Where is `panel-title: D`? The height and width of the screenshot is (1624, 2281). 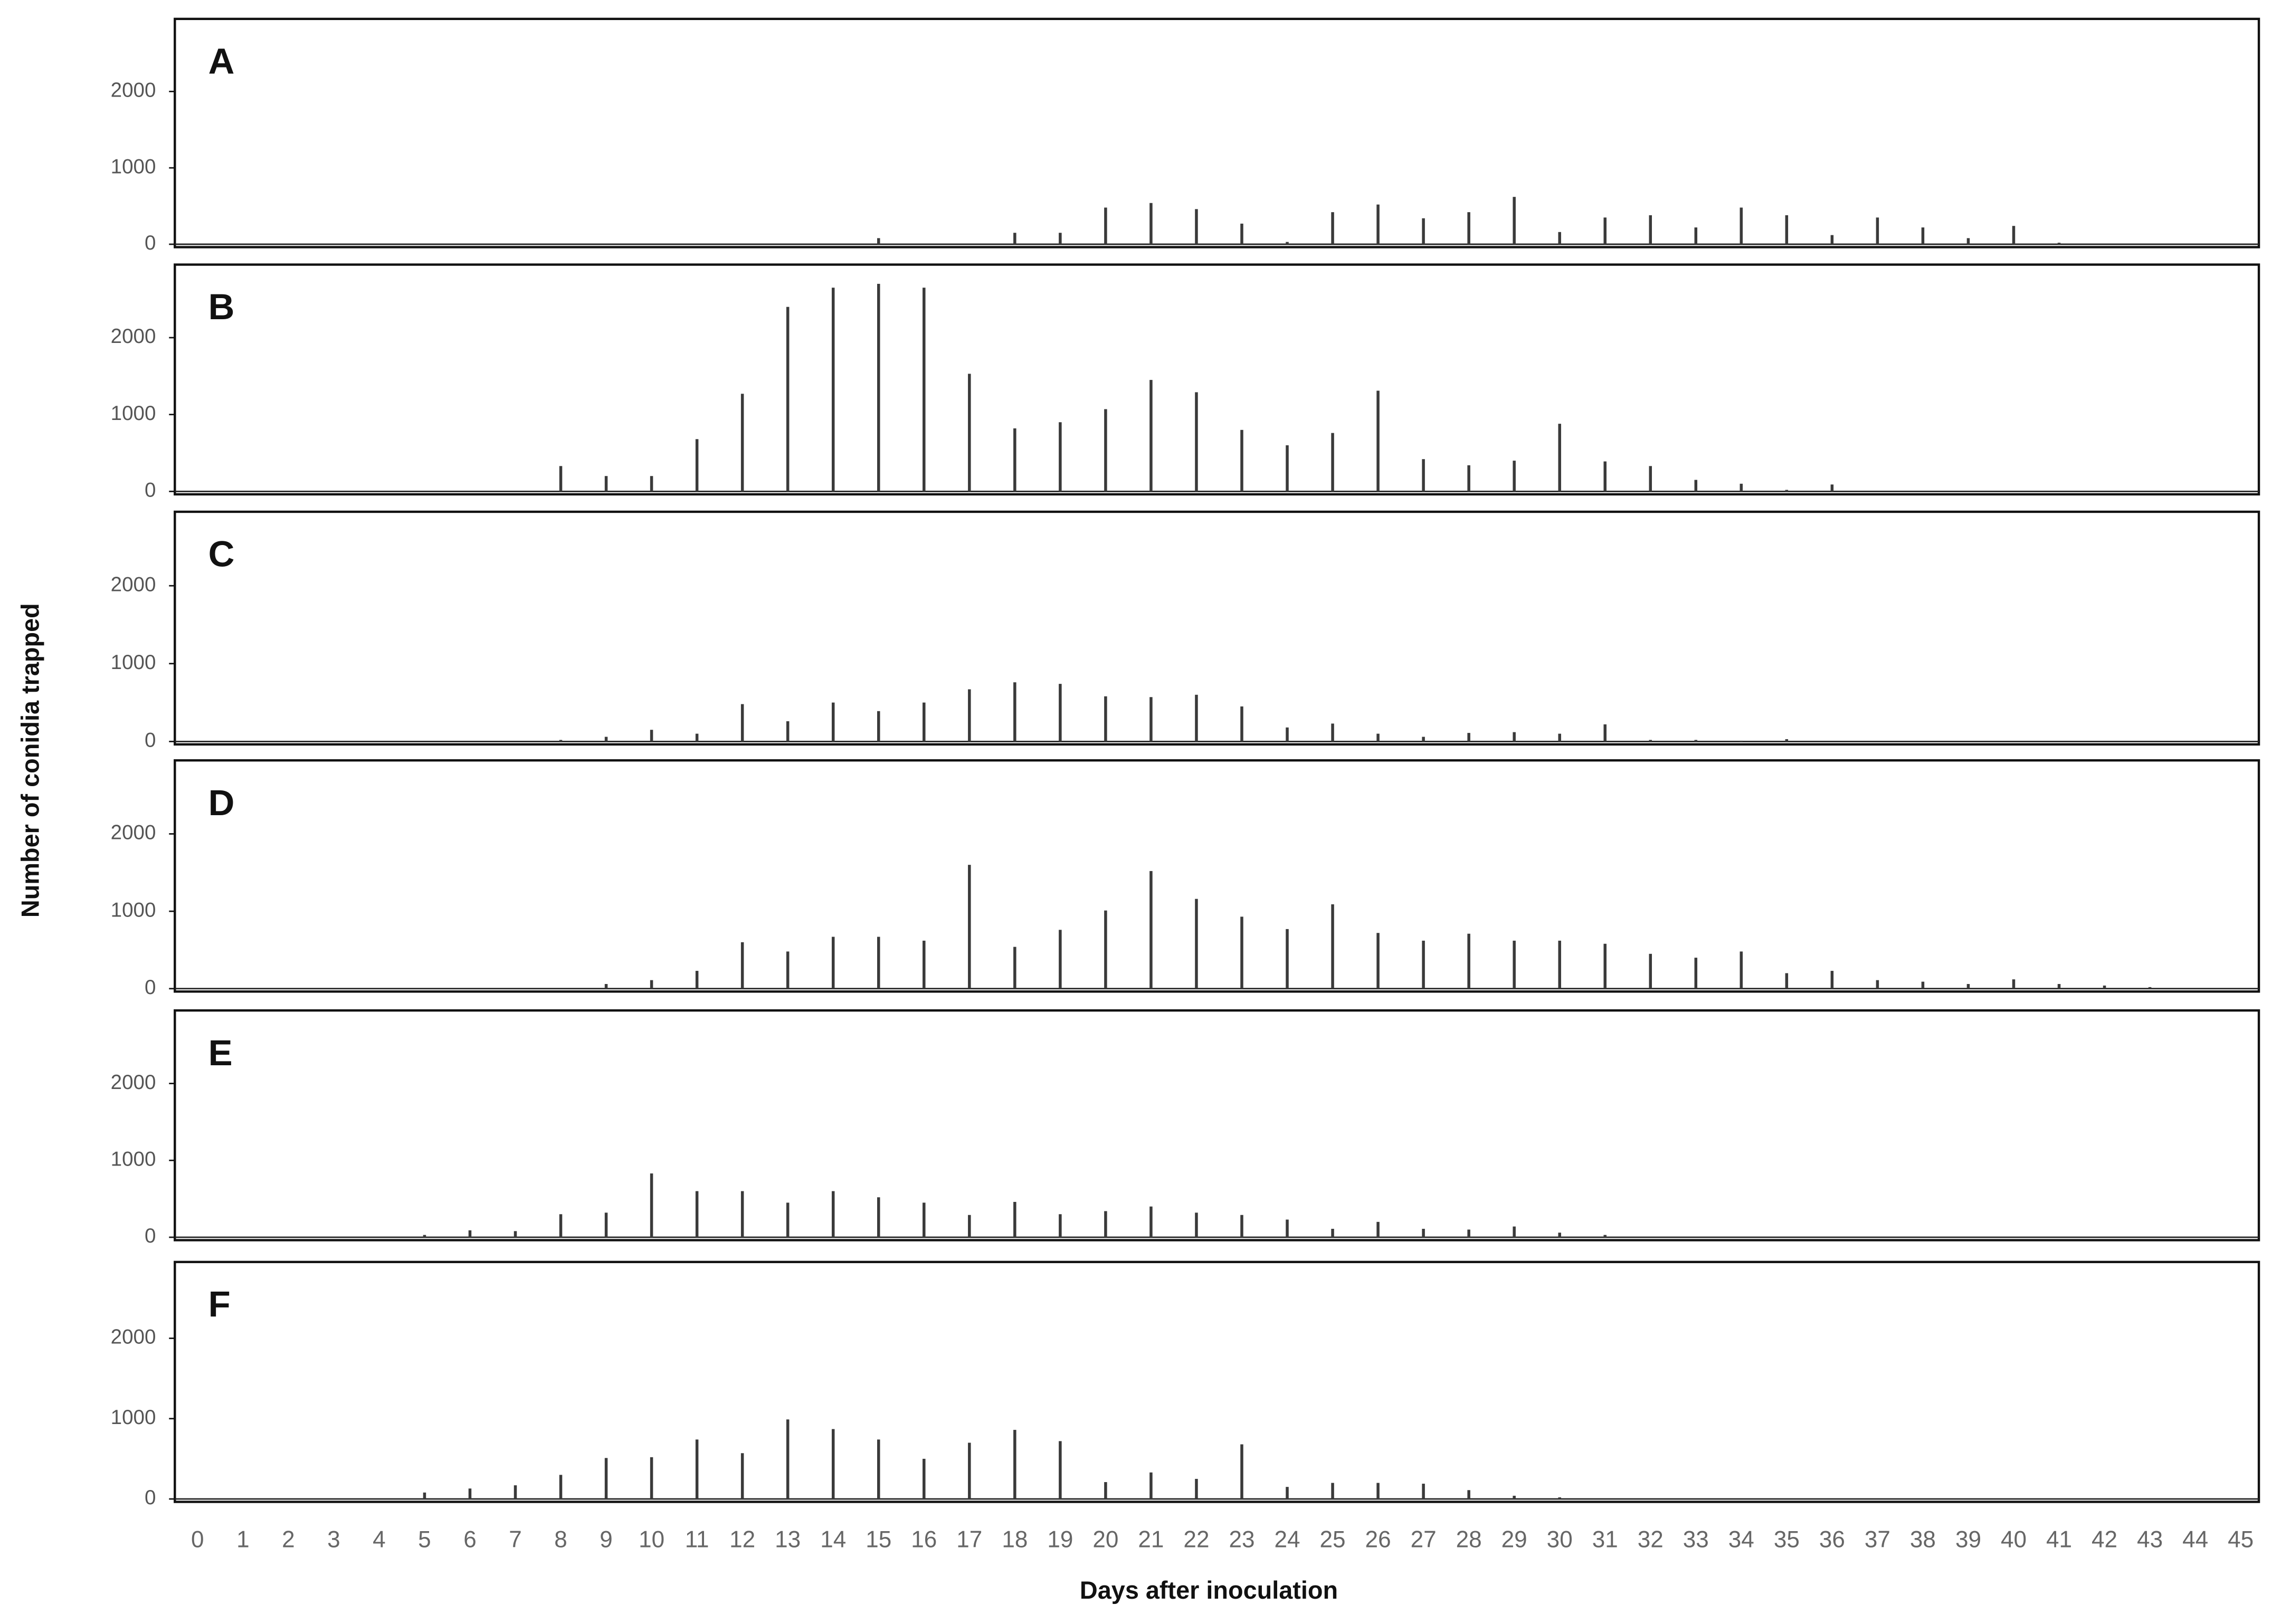
panel-title: D is located at coordinates (221, 802).